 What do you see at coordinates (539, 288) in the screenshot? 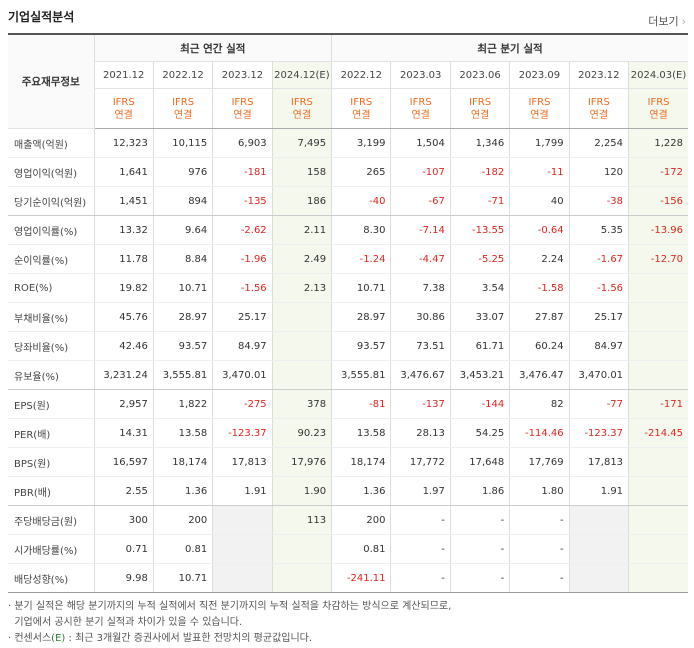
I see `table-cell: -1.58` at bounding box center [539, 288].